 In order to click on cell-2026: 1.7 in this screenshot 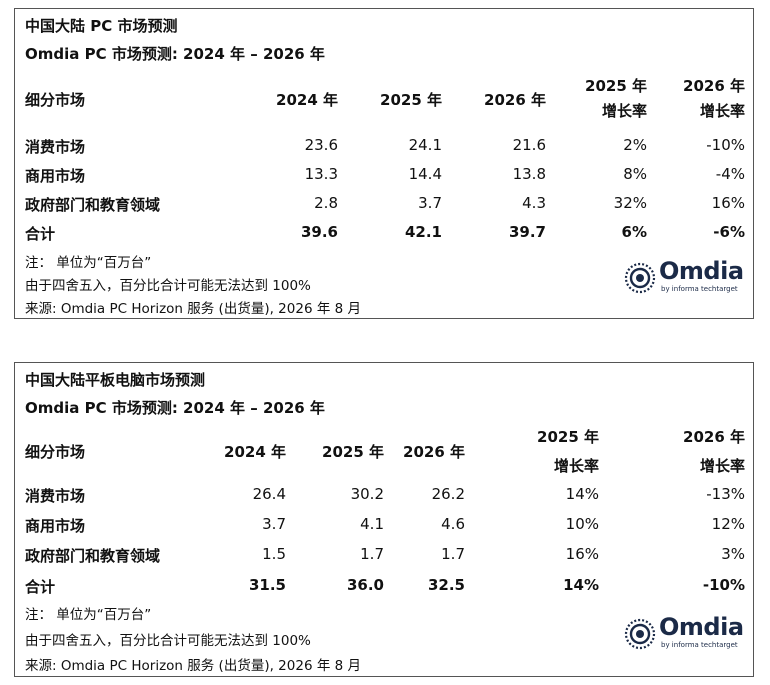, I will do `click(453, 554)`.